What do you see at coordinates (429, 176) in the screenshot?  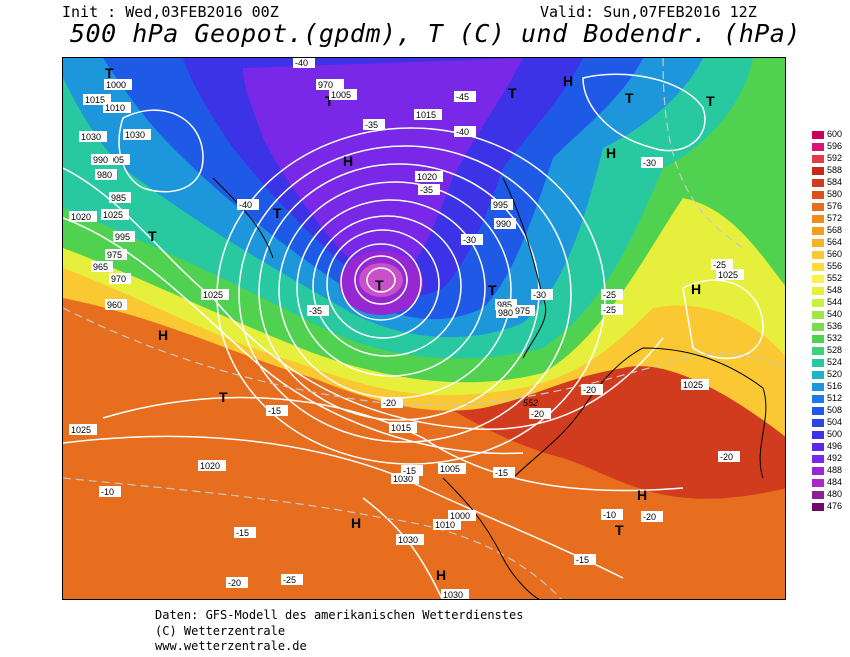 I see `pressure-label: 1020` at bounding box center [429, 176].